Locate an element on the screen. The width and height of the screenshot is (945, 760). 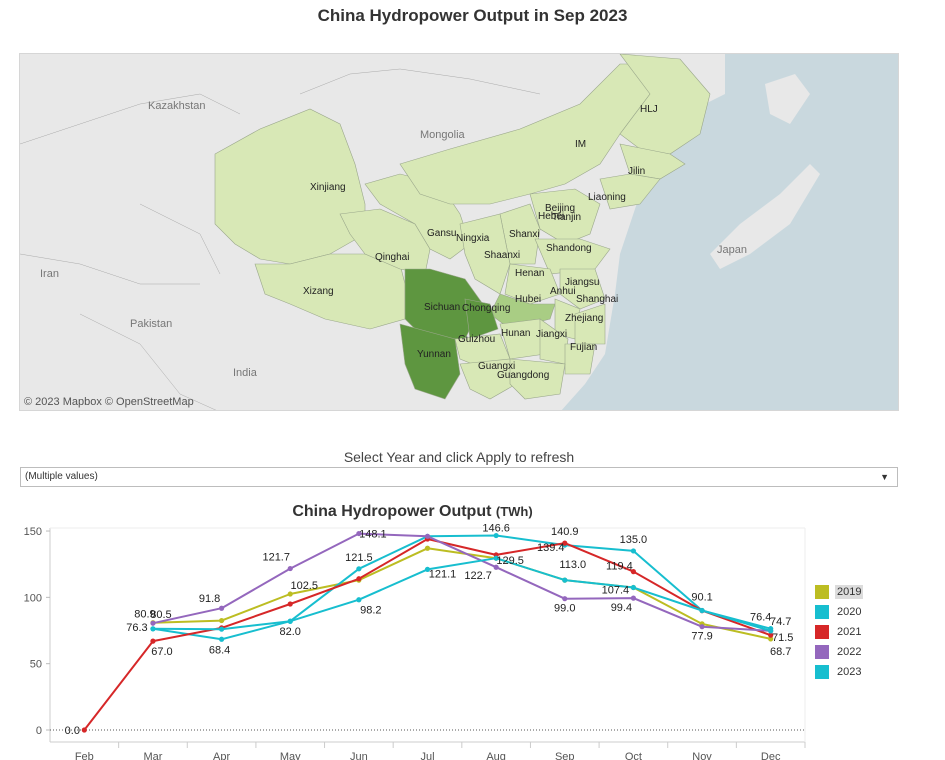
region-jilin is located at coordinates (652, 161).